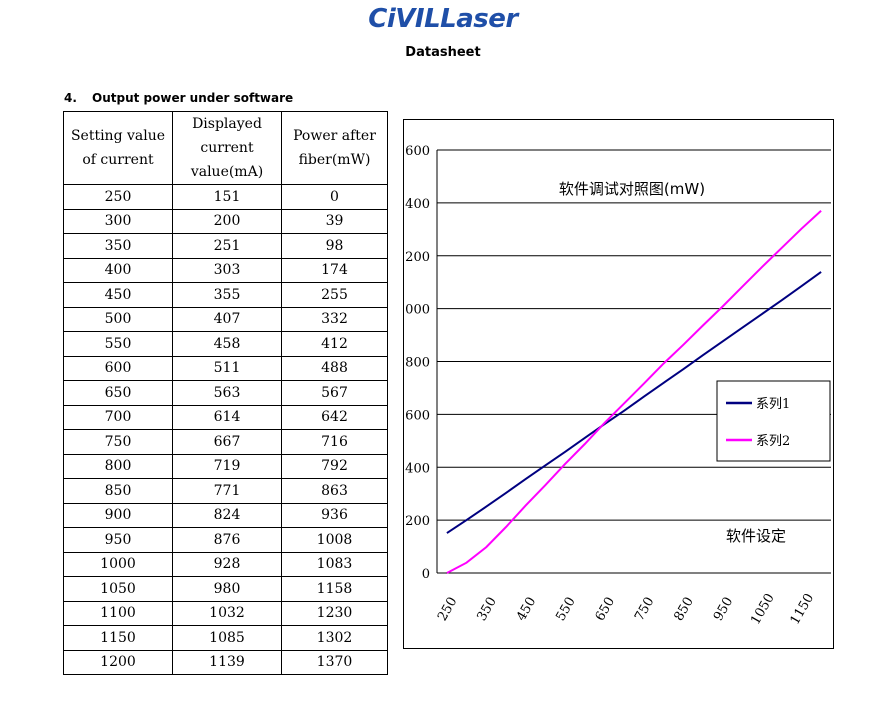 This screenshot has height=711, width=886. Describe the element at coordinates (227, 368) in the screenshot. I see `cell-displayed-current: 511` at that location.